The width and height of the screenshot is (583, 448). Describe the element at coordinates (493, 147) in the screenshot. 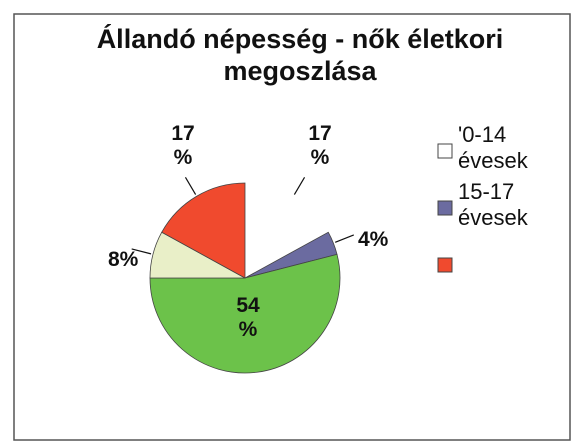

I see `legend-label: '0-14 évesek` at that location.